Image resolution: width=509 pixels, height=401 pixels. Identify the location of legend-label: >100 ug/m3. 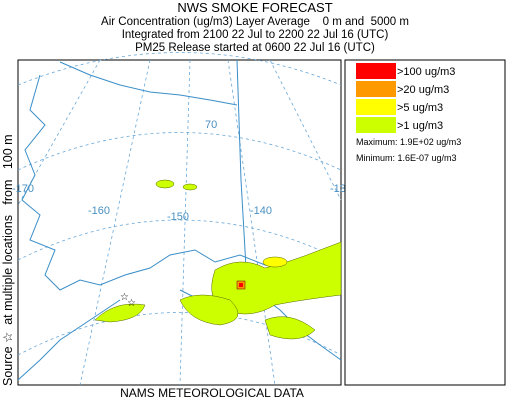
(426, 72).